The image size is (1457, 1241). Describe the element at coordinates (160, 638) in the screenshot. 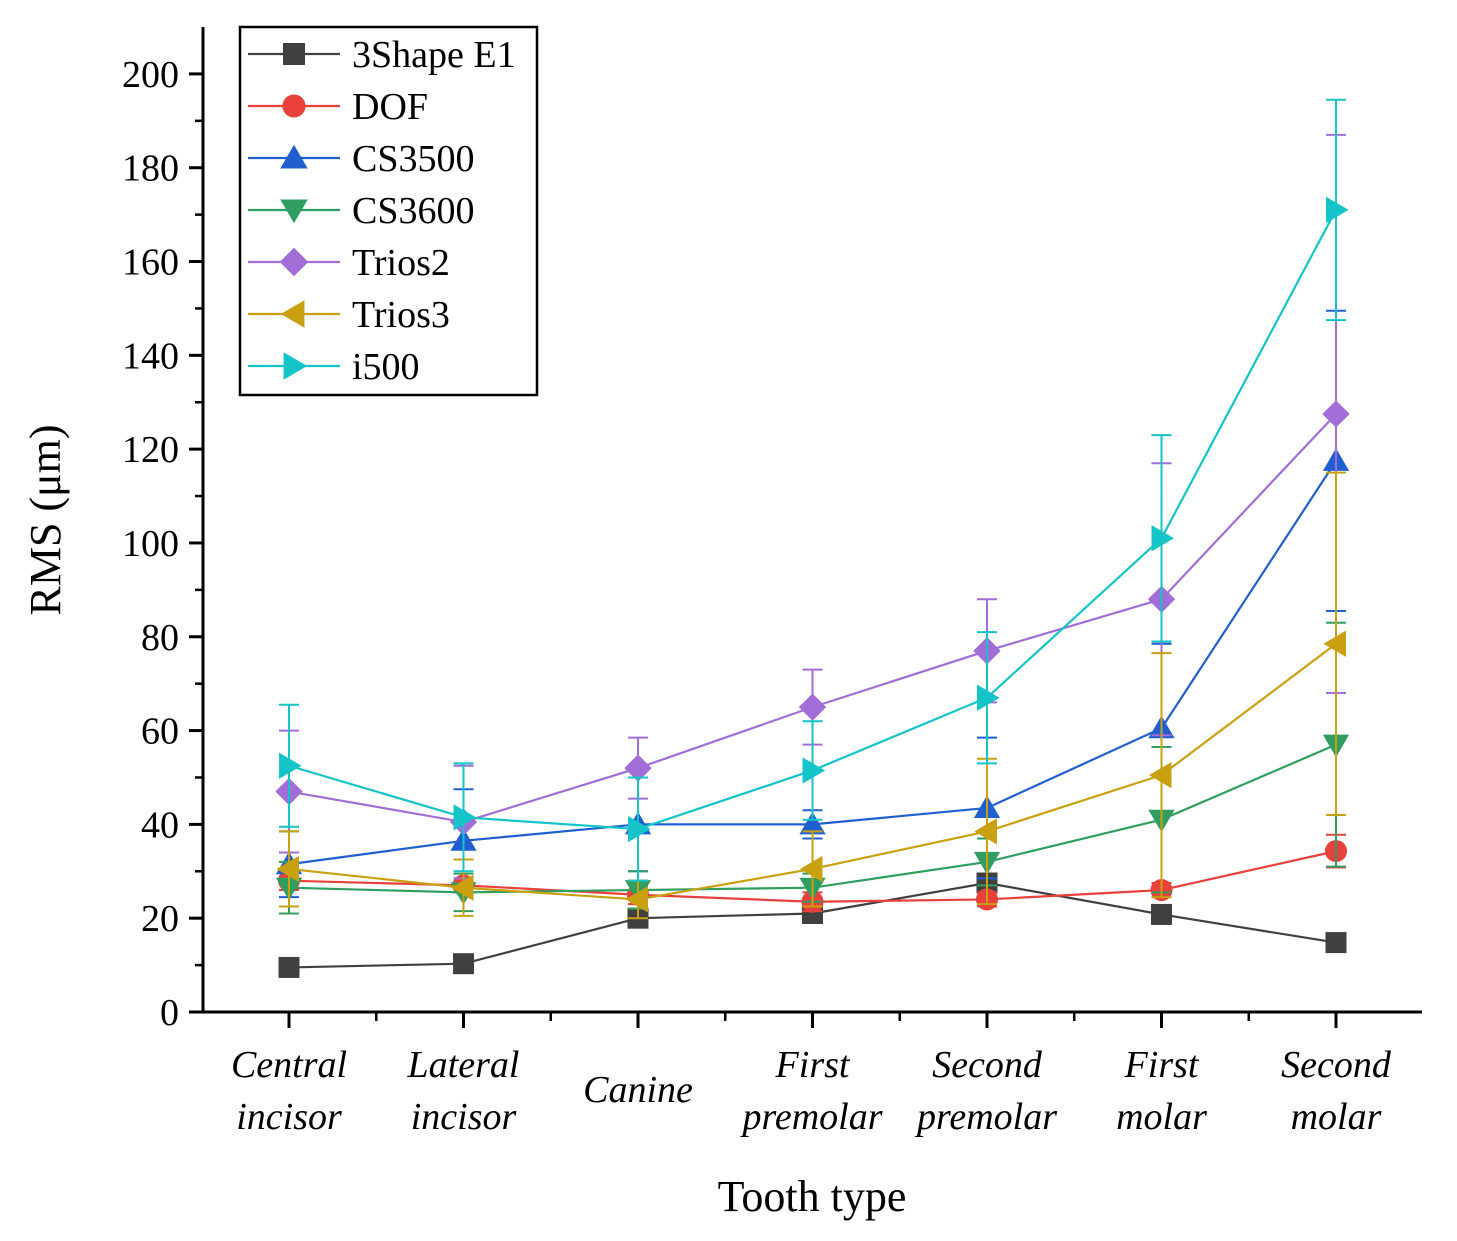

I see `y-tick-label: 80` at that location.